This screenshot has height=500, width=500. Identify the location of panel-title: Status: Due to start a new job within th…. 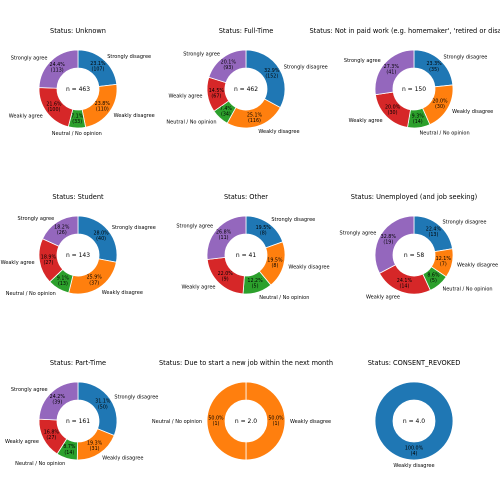
(246, 363).